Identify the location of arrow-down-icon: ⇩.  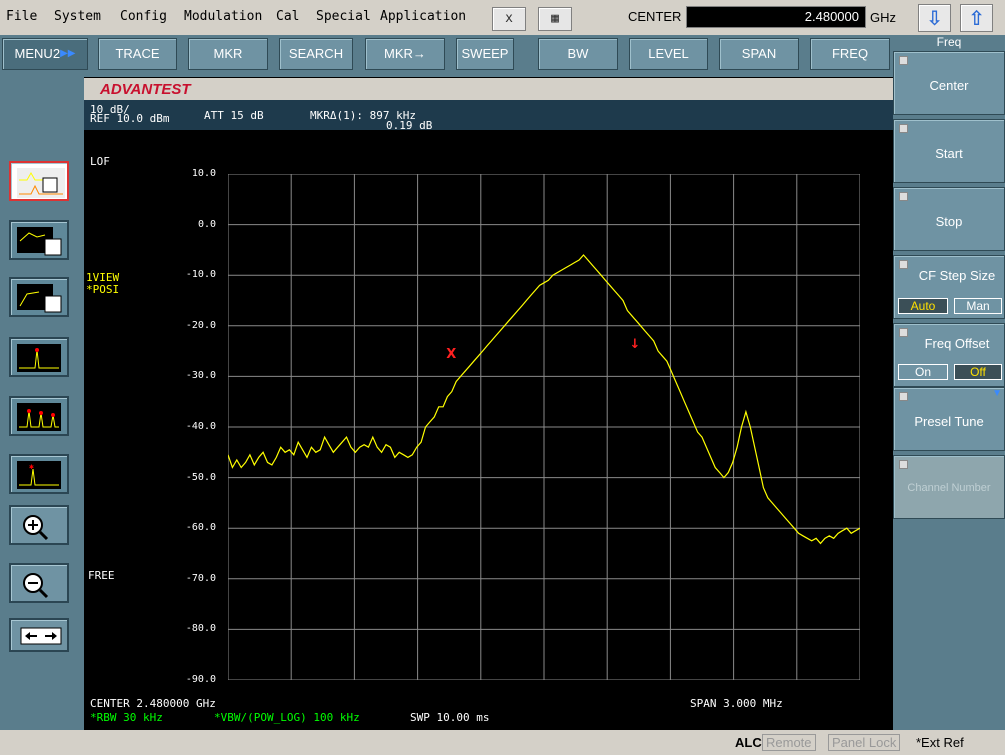
(934, 18).